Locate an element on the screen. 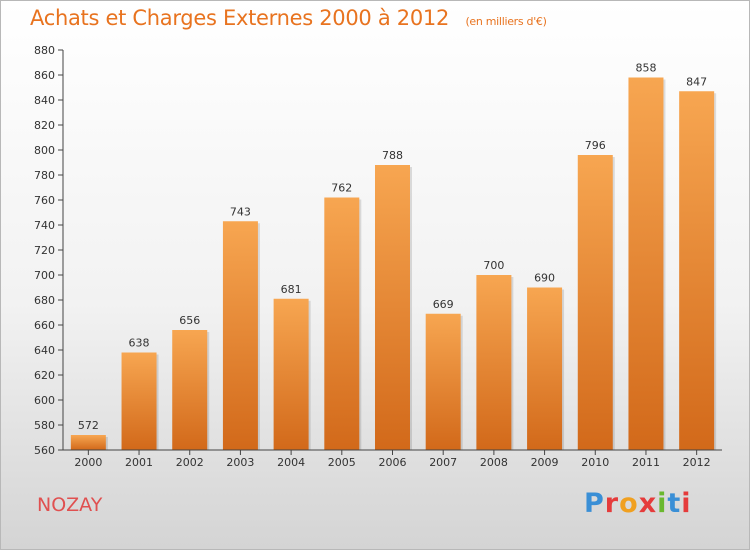 The image size is (750, 550). chart-title-text: Achats et Charges Externes 2000 à 2012 is located at coordinates (240, 18).